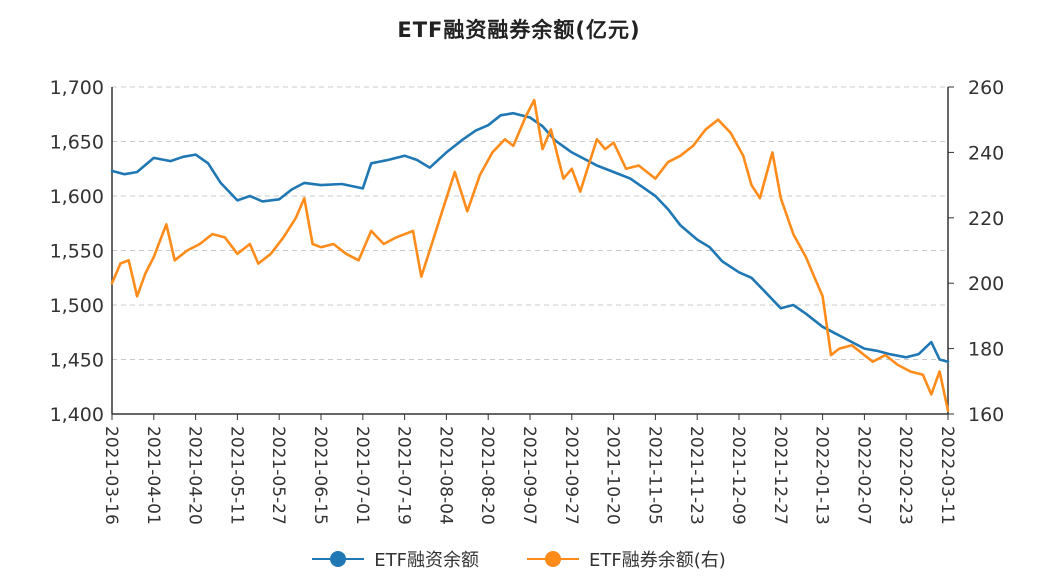 The height and width of the screenshot is (585, 1038). What do you see at coordinates (986, 350) in the screenshot?
I see `y-right-tick-label: 180` at bounding box center [986, 350].